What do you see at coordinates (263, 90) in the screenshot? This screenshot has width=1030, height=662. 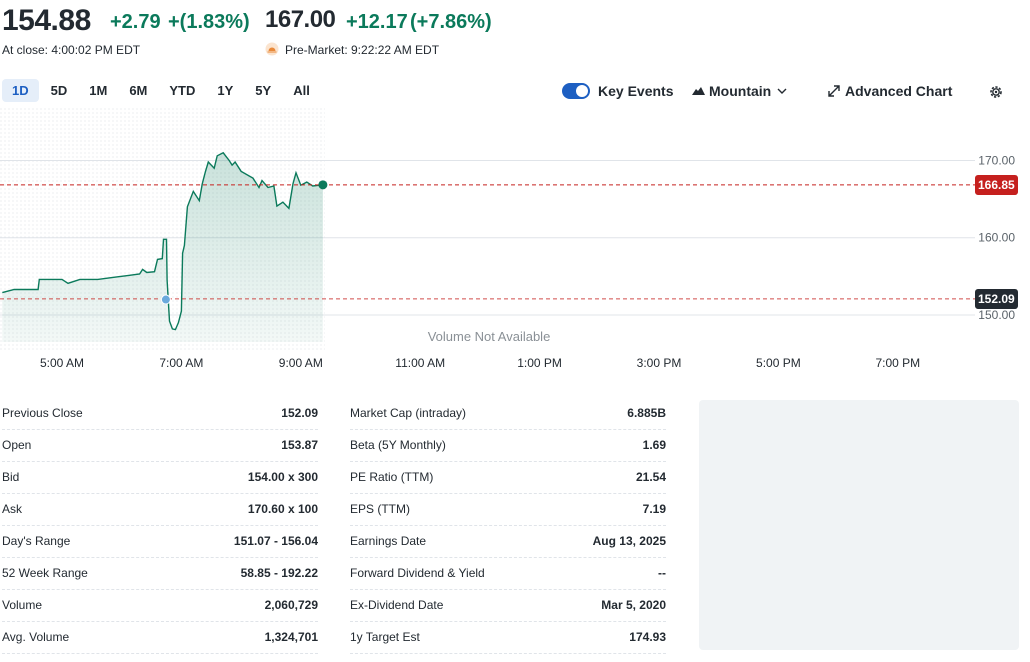 I see `range-tab-5y: 5Y` at bounding box center [263, 90].